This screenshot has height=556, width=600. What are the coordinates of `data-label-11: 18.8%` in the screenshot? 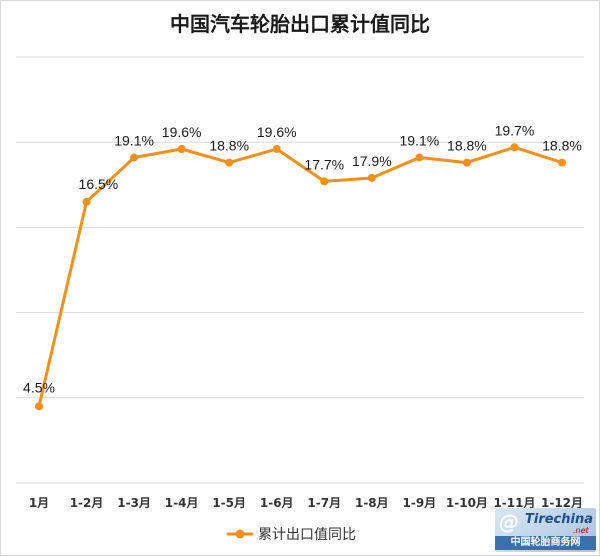 It's located at (562, 146).